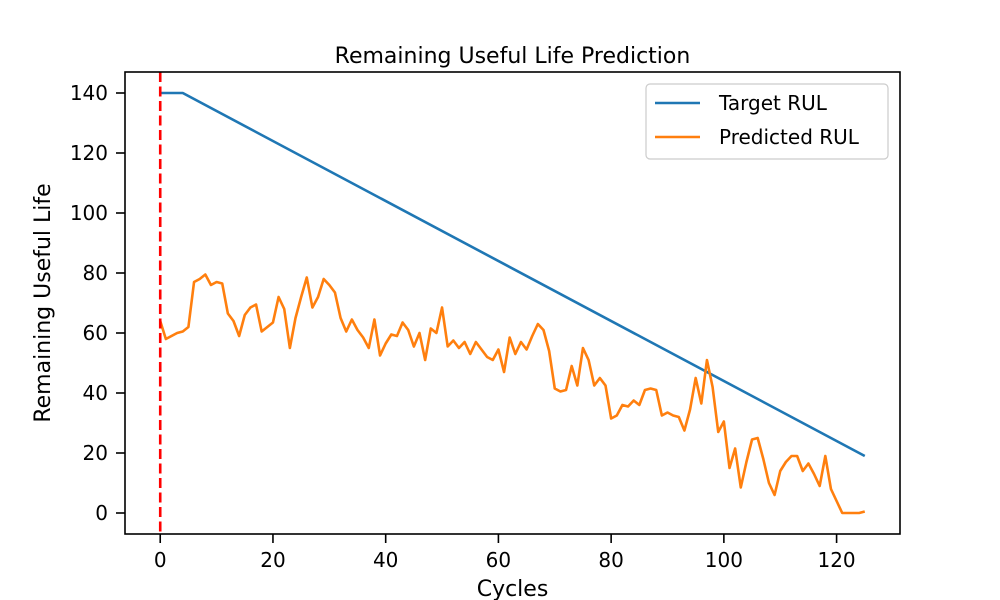 This screenshot has width=1000, height=600. Describe the element at coordinates (89, 93) in the screenshot. I see `y-tick-label: 140` at that location.